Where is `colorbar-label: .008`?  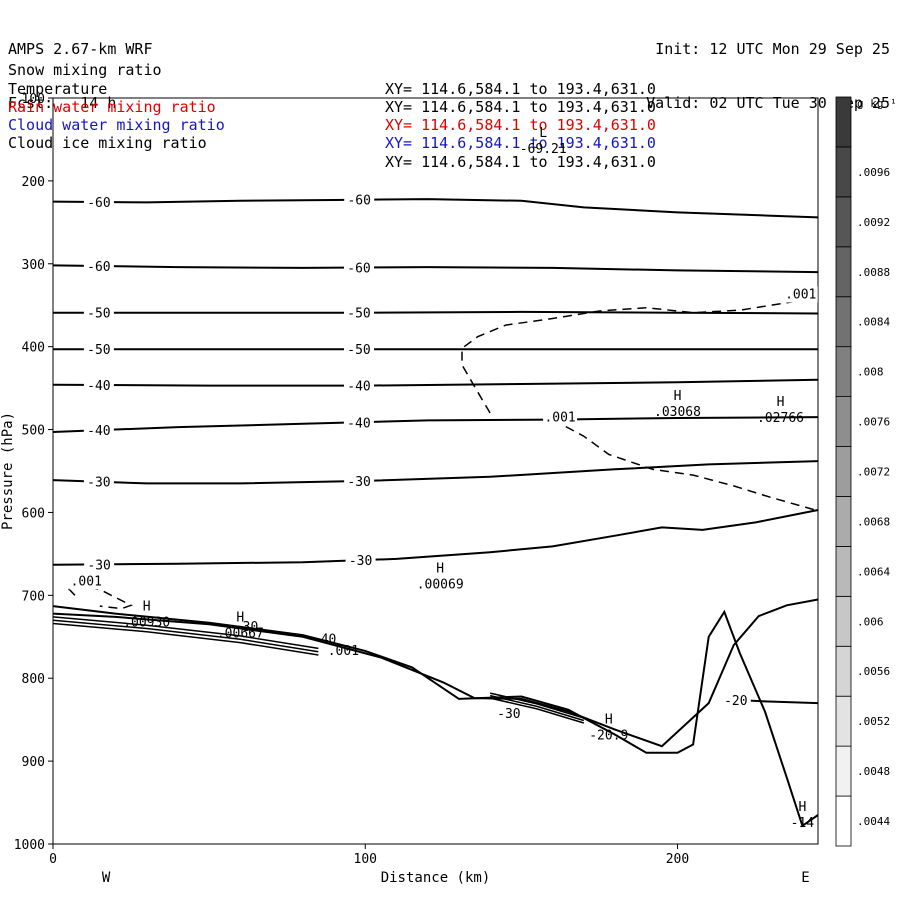 colorbar-label: .008 is located at coordinates (870, 372).